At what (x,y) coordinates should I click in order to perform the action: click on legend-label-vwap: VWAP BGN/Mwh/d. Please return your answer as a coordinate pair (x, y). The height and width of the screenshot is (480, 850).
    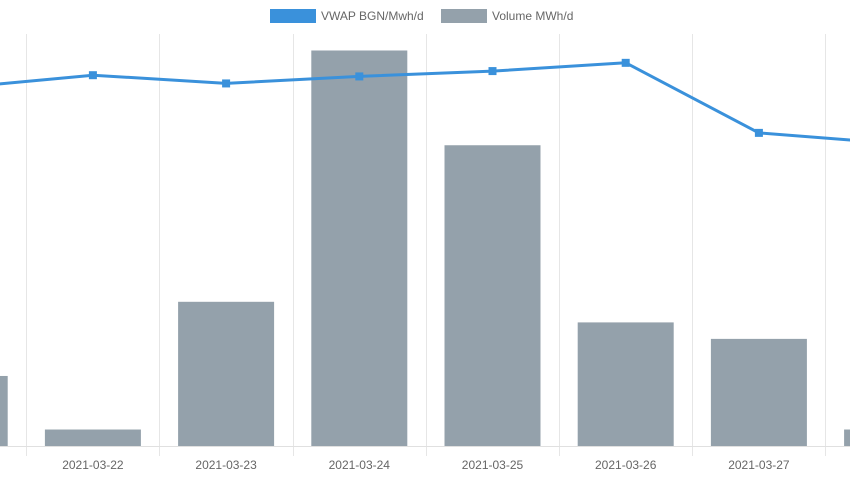
    Looking at the image, I should click on (372, 16).